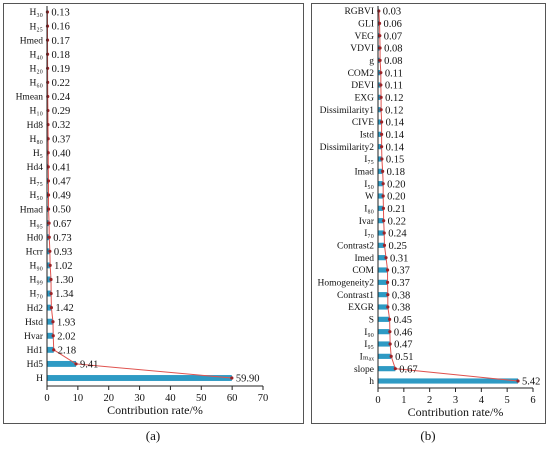  I want to click on category-label: GLI, so click(366, 25).